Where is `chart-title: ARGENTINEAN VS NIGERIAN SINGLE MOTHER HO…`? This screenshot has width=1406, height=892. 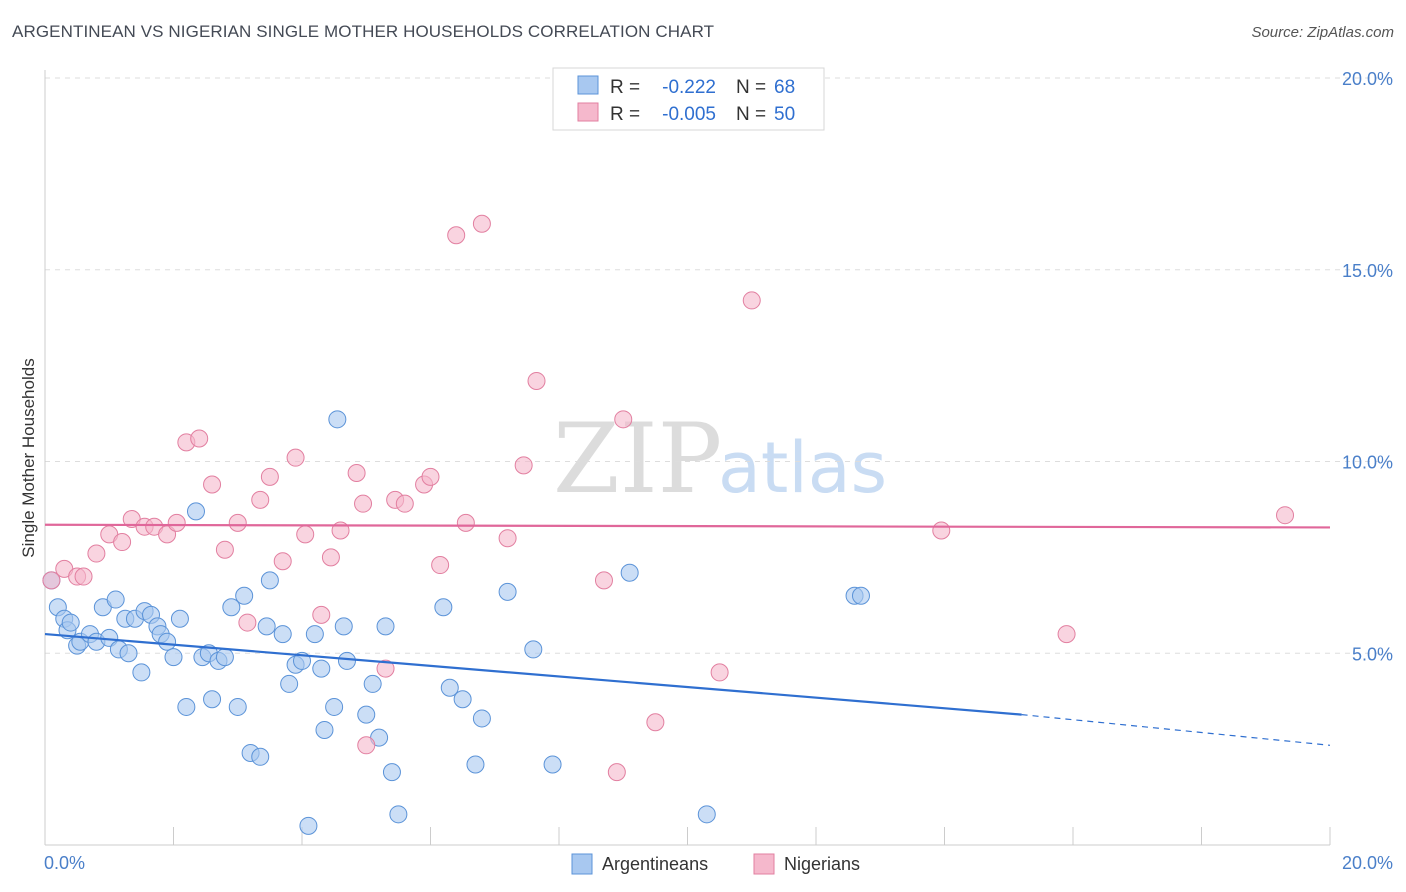 chart-title: ARGENTINEAN VS NIGERIAN SINGLE MOTHER HO… is located at coordinates (363, 31).